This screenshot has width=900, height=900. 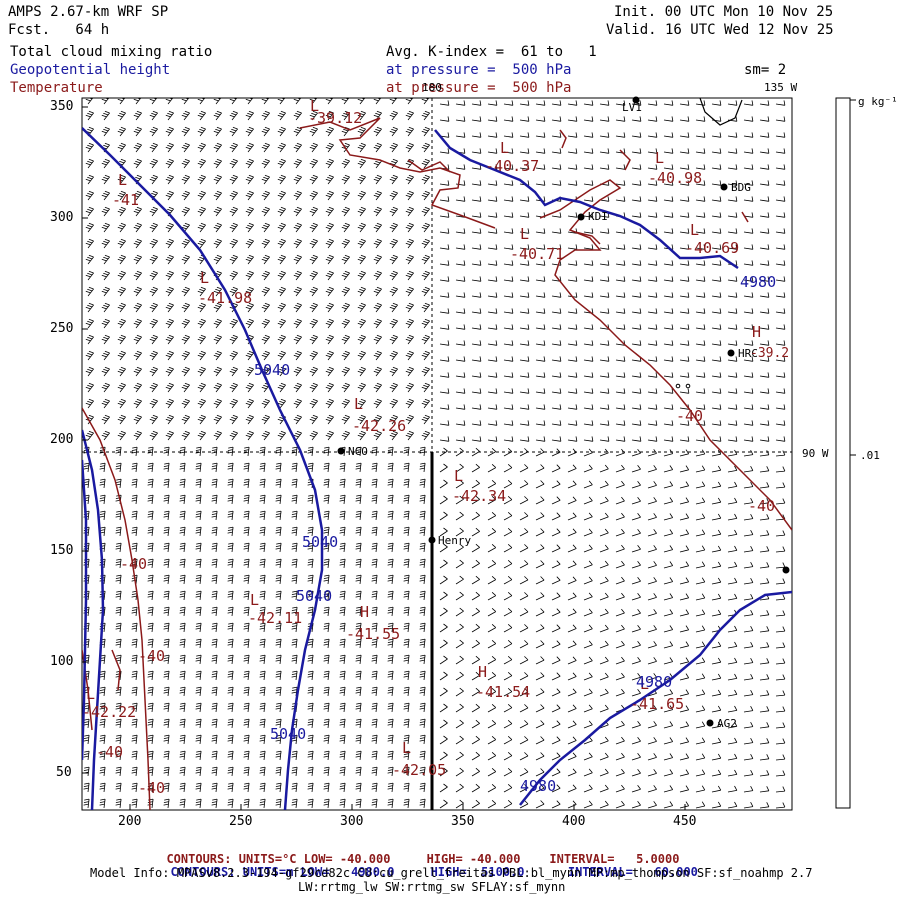 What do you see at coordinates (479, 88) in the screenshot?
I see `temp-pressure-level: at pressure = 500 hPa` at bounding box center [479, 88].